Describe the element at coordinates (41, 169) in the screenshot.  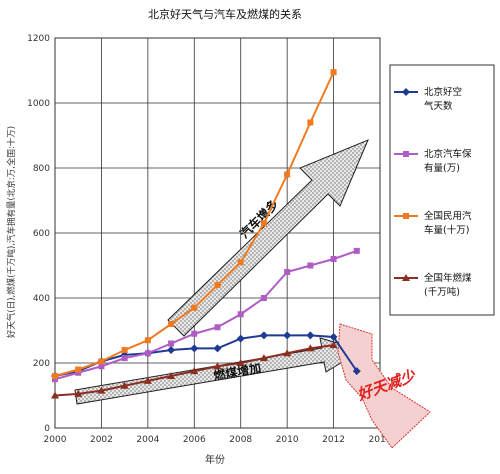
I see `y-tick-label: 800` at that location.